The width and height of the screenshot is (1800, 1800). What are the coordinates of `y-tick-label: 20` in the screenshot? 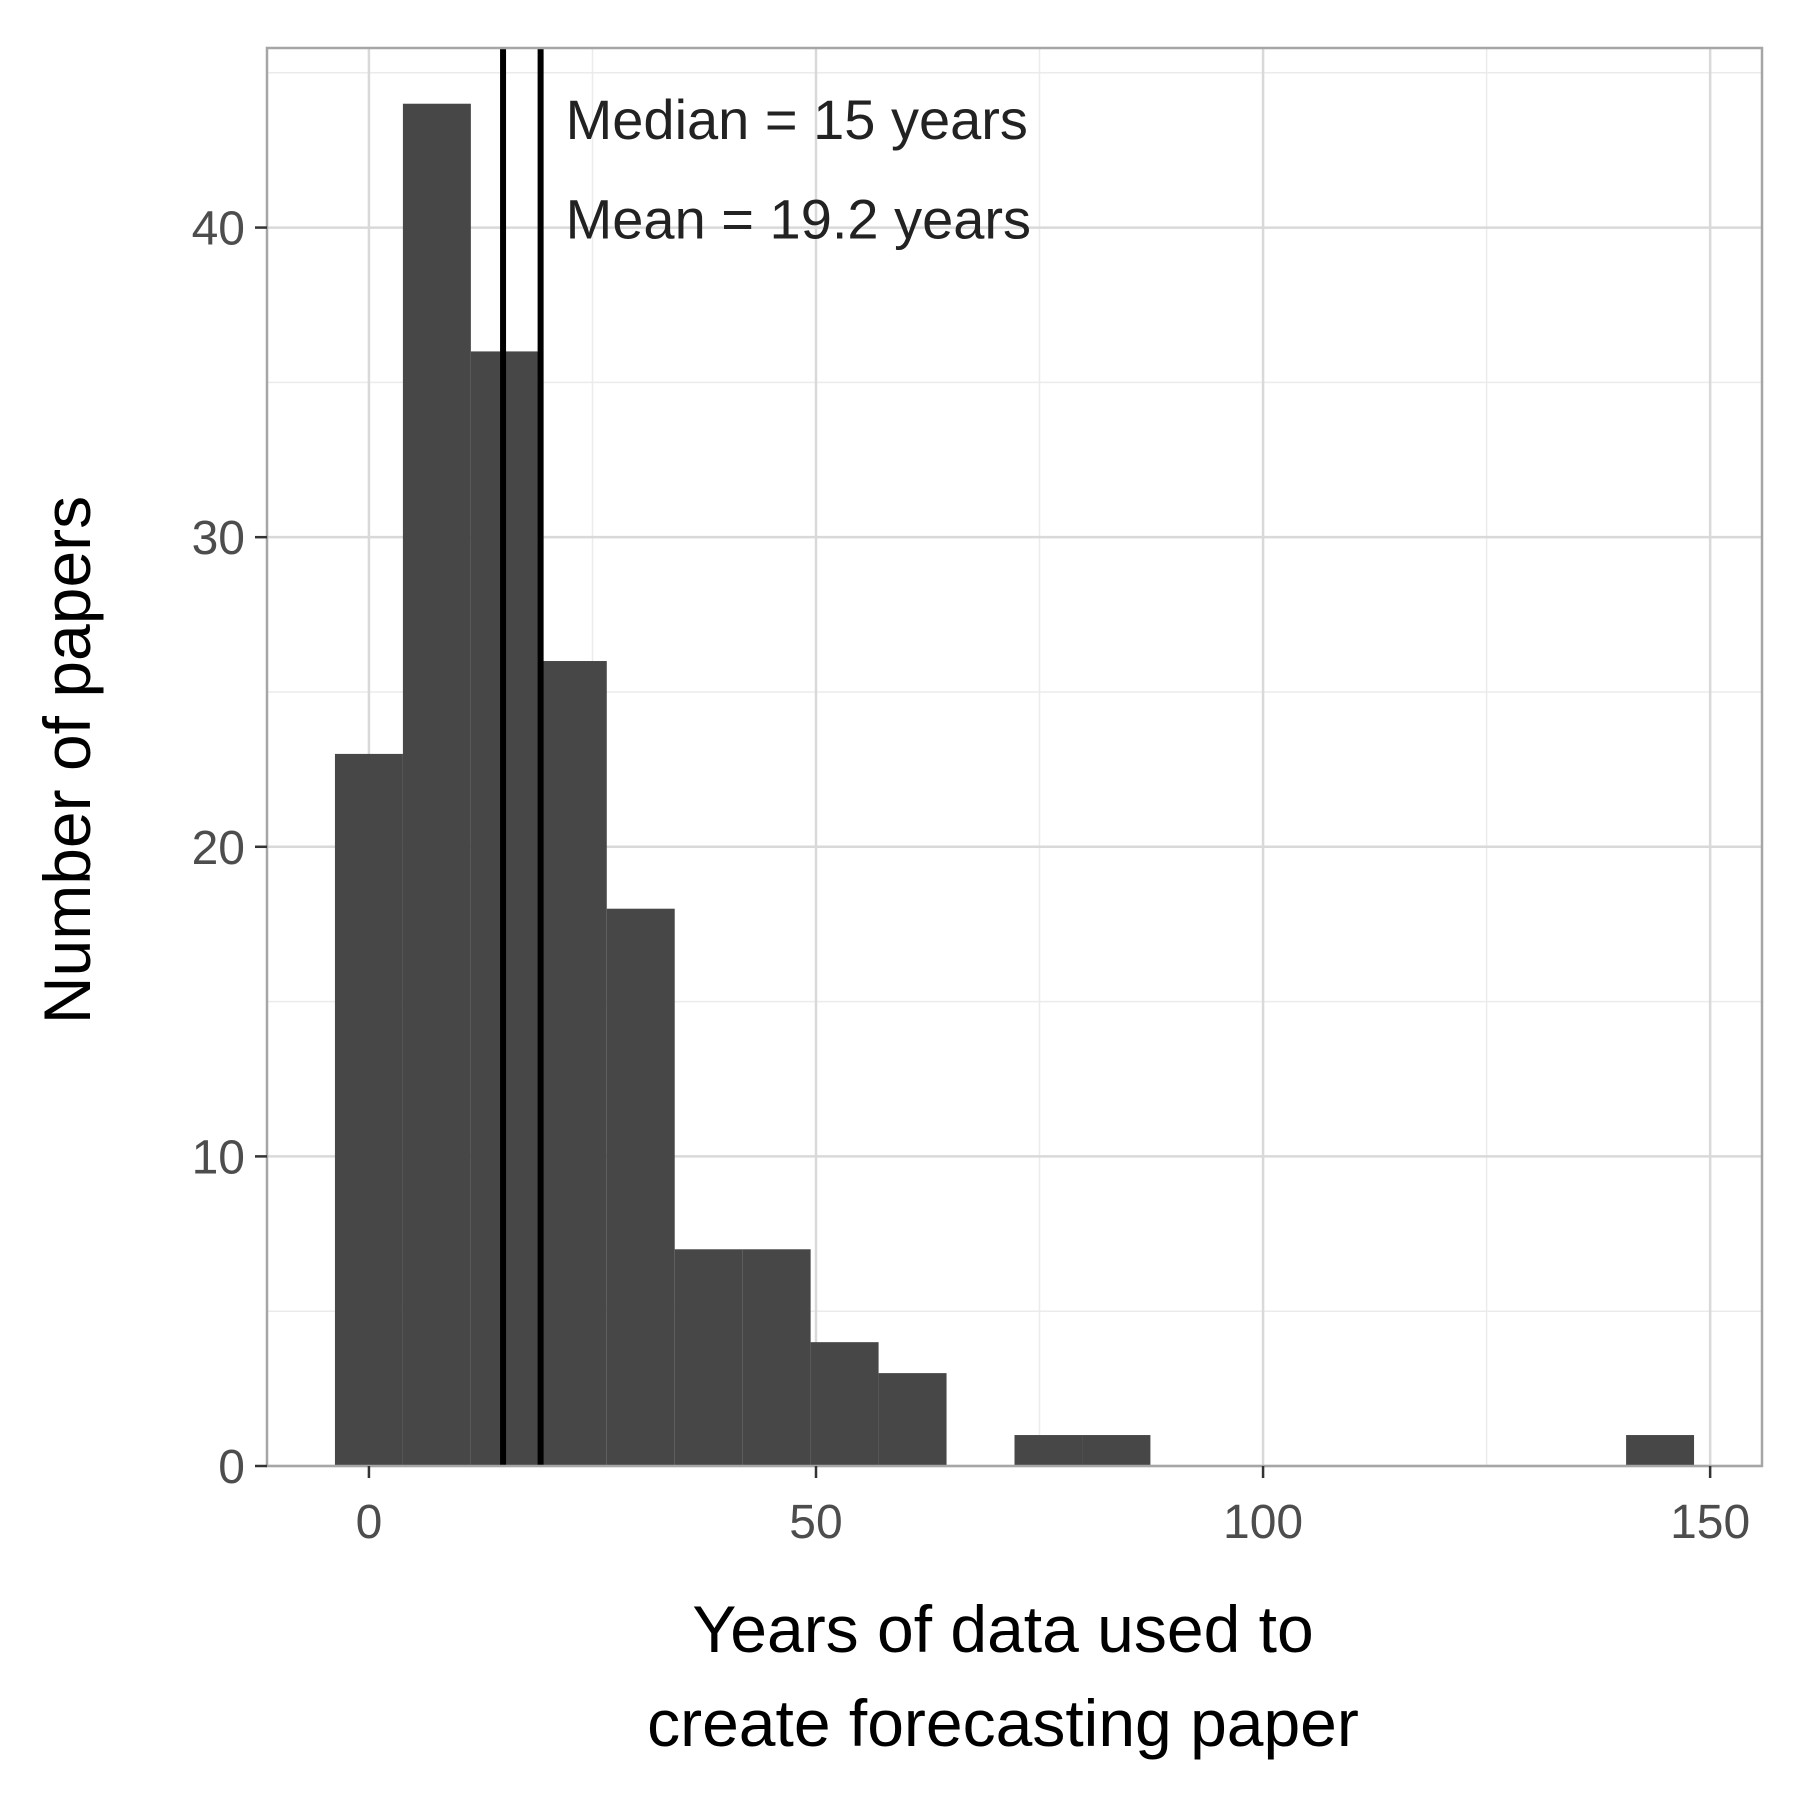 It's located at (218, 848).